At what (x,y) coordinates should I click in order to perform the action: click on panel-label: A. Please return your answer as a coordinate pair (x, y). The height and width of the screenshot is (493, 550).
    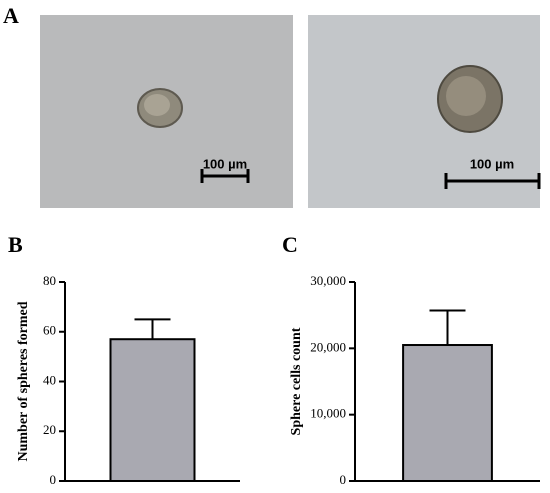
    Looking at the image, I should click on (11, 15).